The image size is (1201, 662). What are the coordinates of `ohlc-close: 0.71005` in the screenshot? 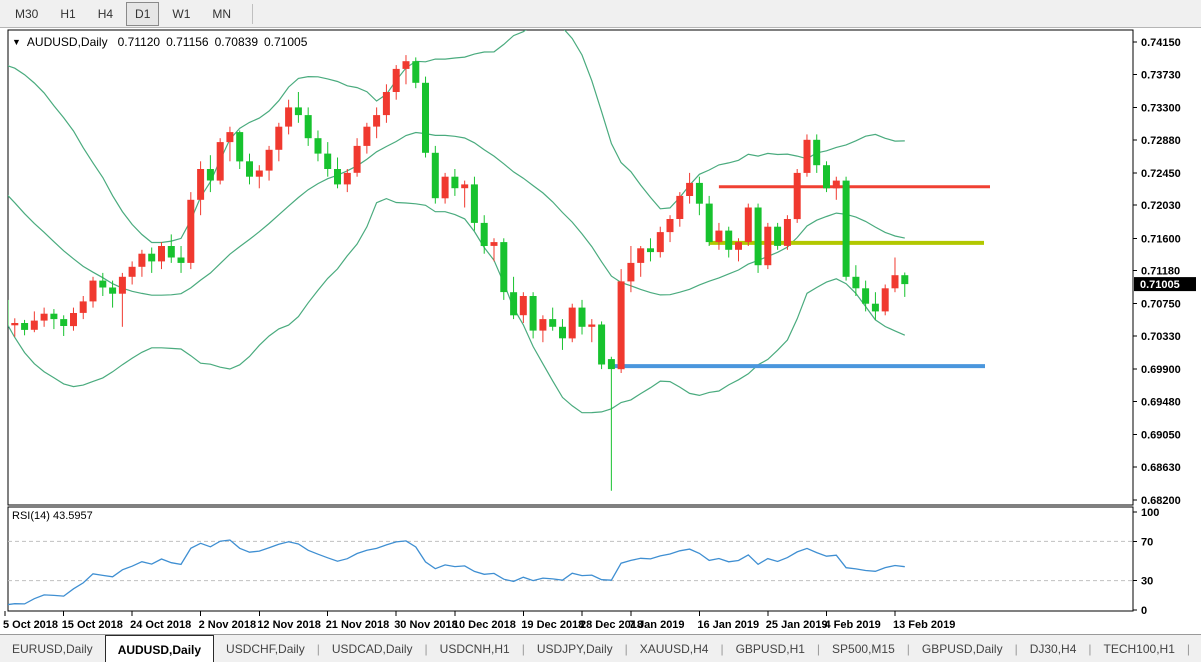 It's located at (286, 42).